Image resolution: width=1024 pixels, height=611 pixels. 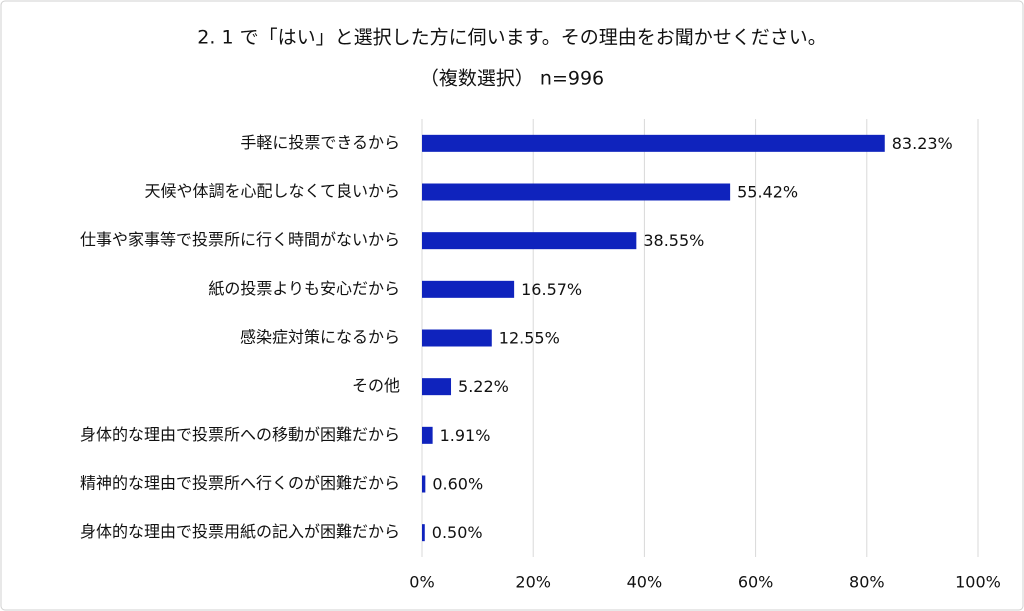 I want to click on data-label: 16.57%, so click(x=551, y=289).